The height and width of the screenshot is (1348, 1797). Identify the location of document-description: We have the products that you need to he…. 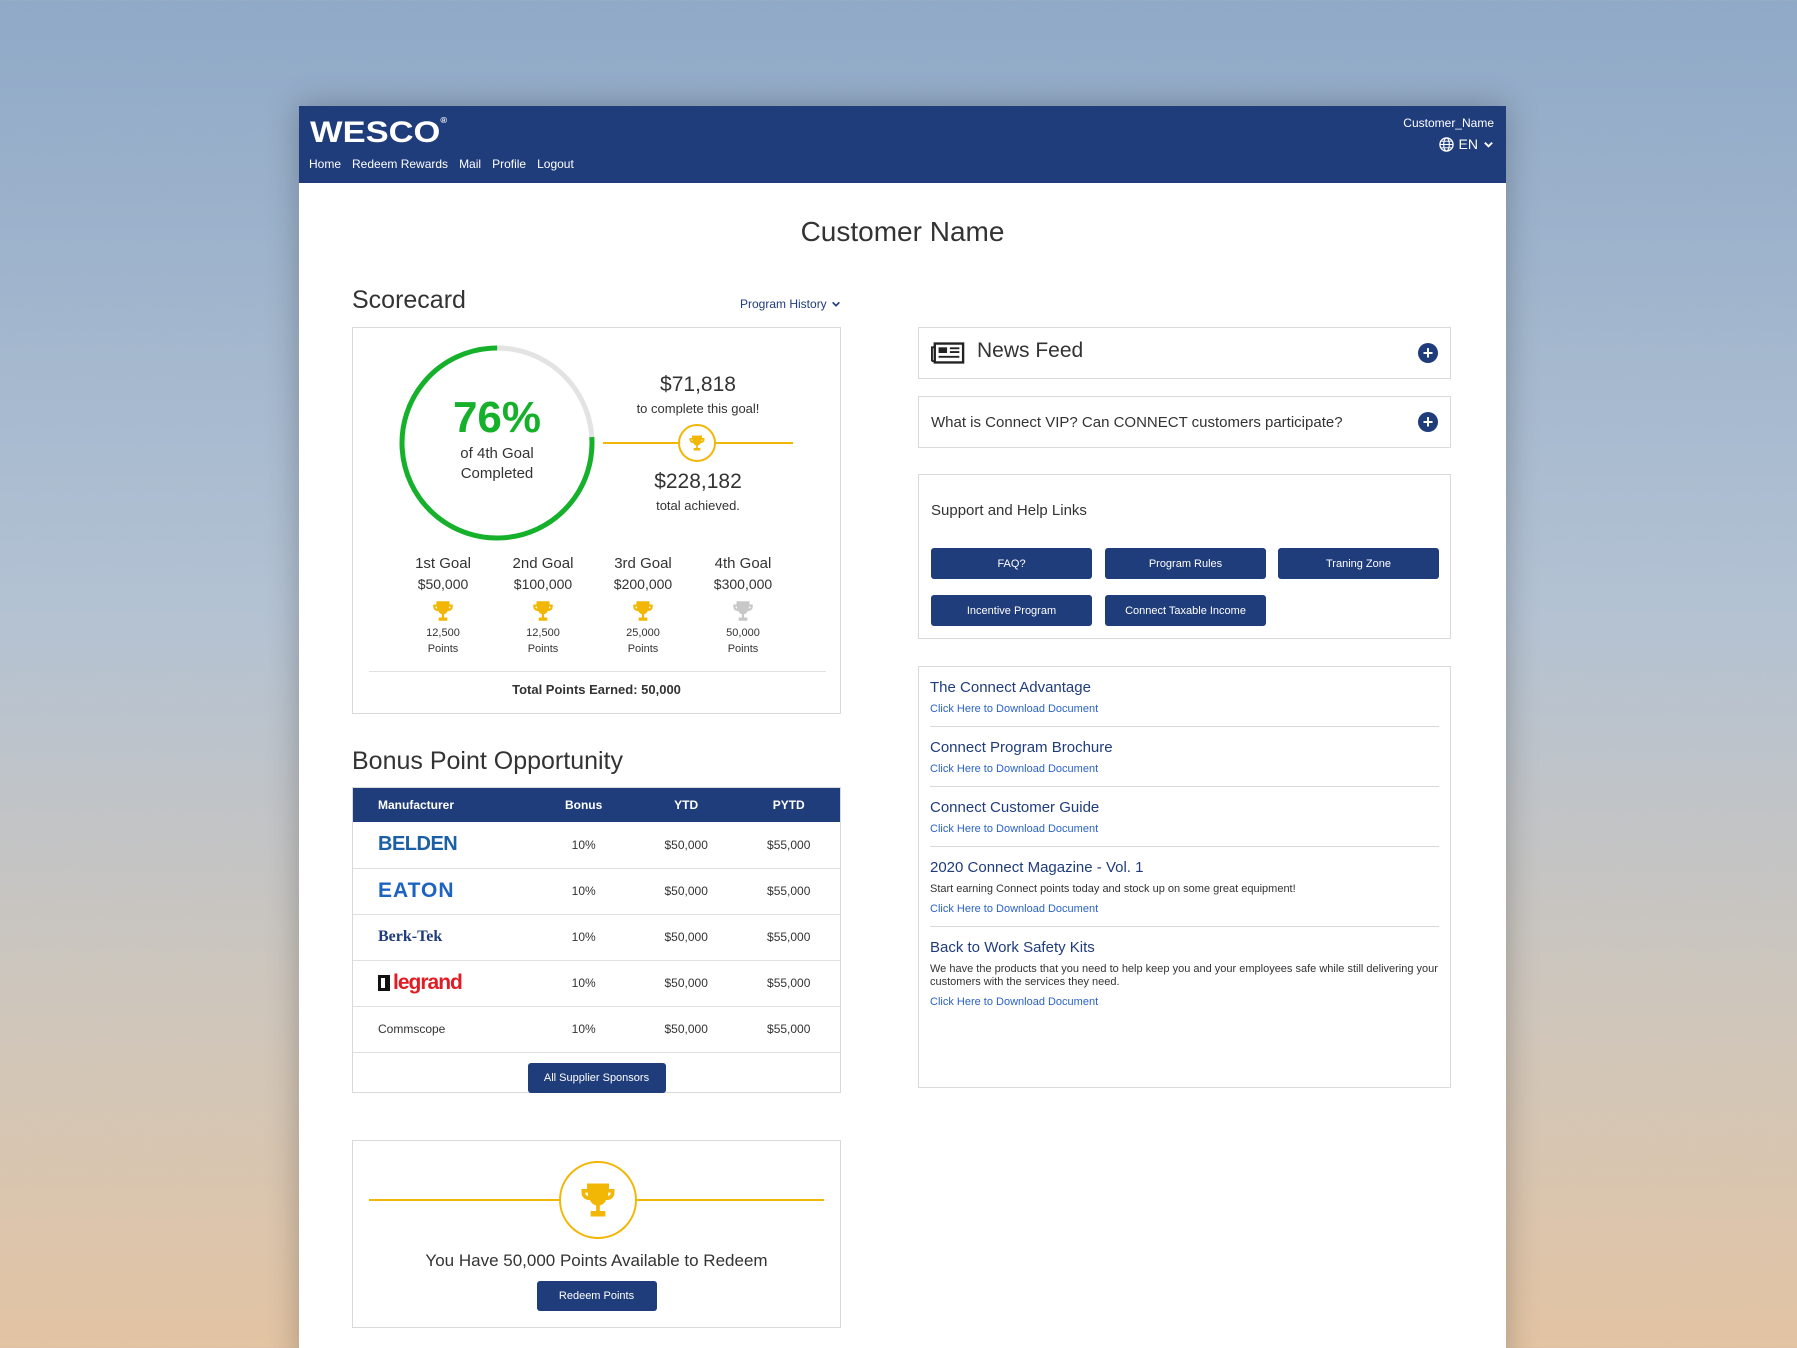
(1184, 975).